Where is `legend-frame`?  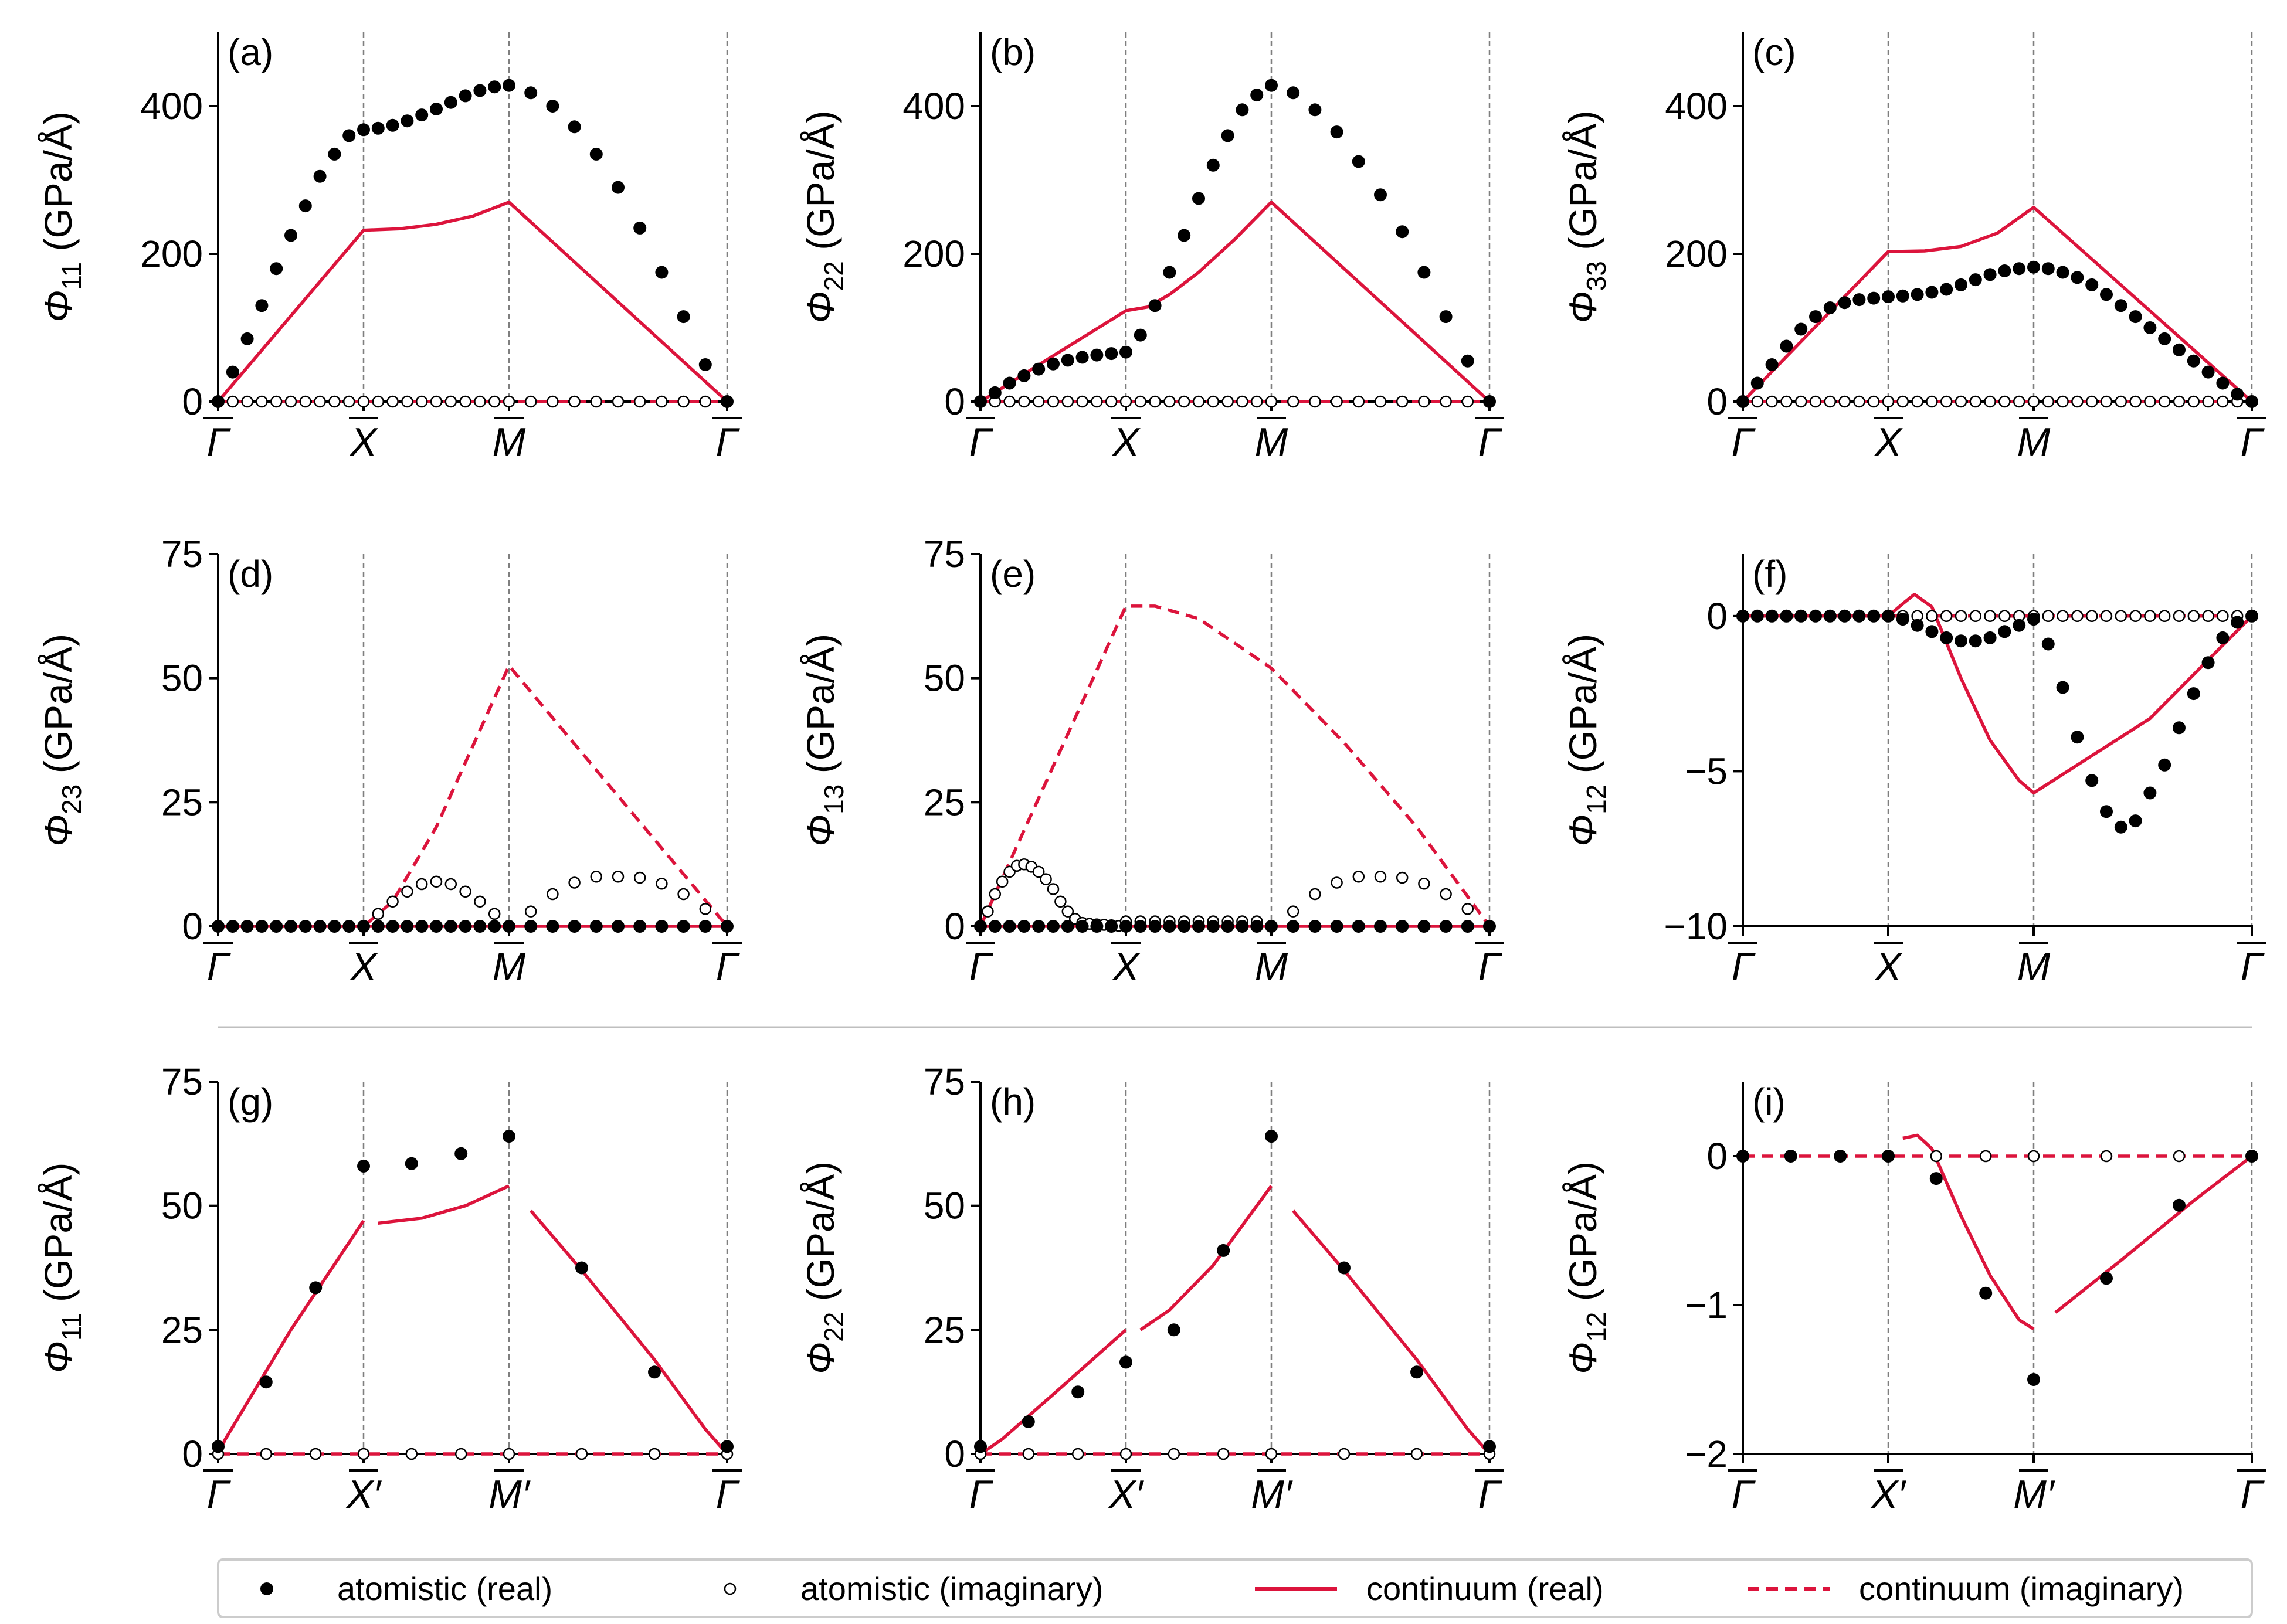
legend-frame is located at coordinates (1235, 1588).